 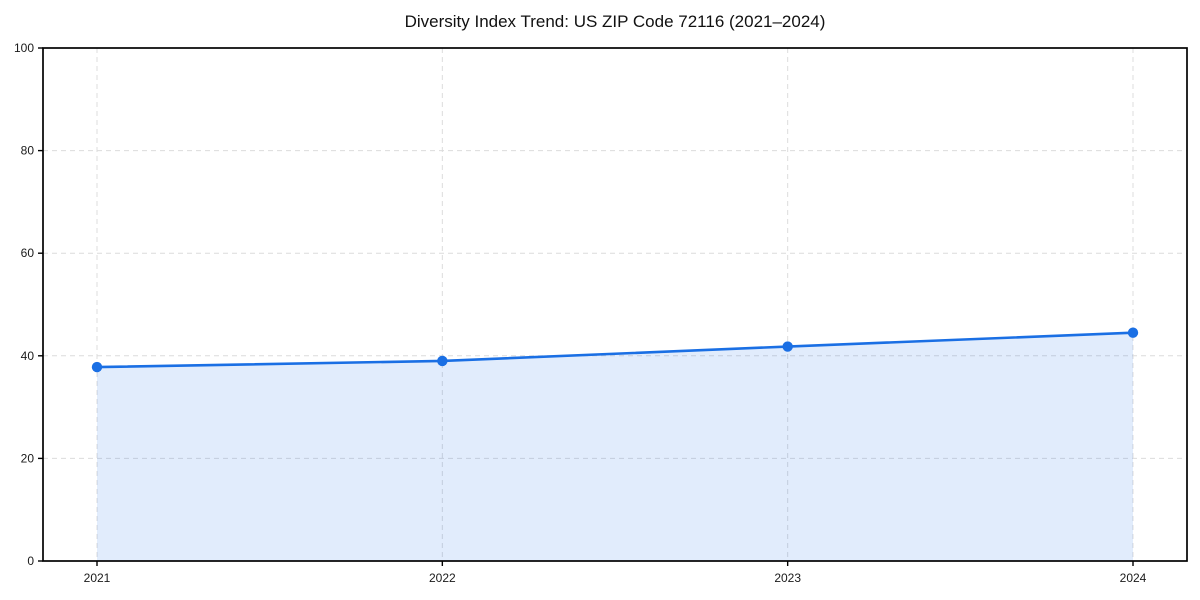 I want to click on y-tick-label: 80, so click(x=28, y=151).